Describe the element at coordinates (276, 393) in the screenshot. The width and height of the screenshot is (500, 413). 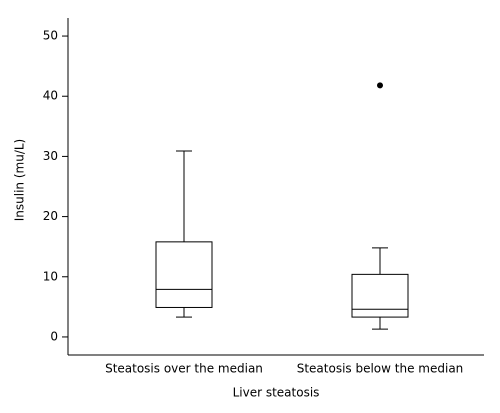
I see `x-axis-label: Liver steatosis` at that location.